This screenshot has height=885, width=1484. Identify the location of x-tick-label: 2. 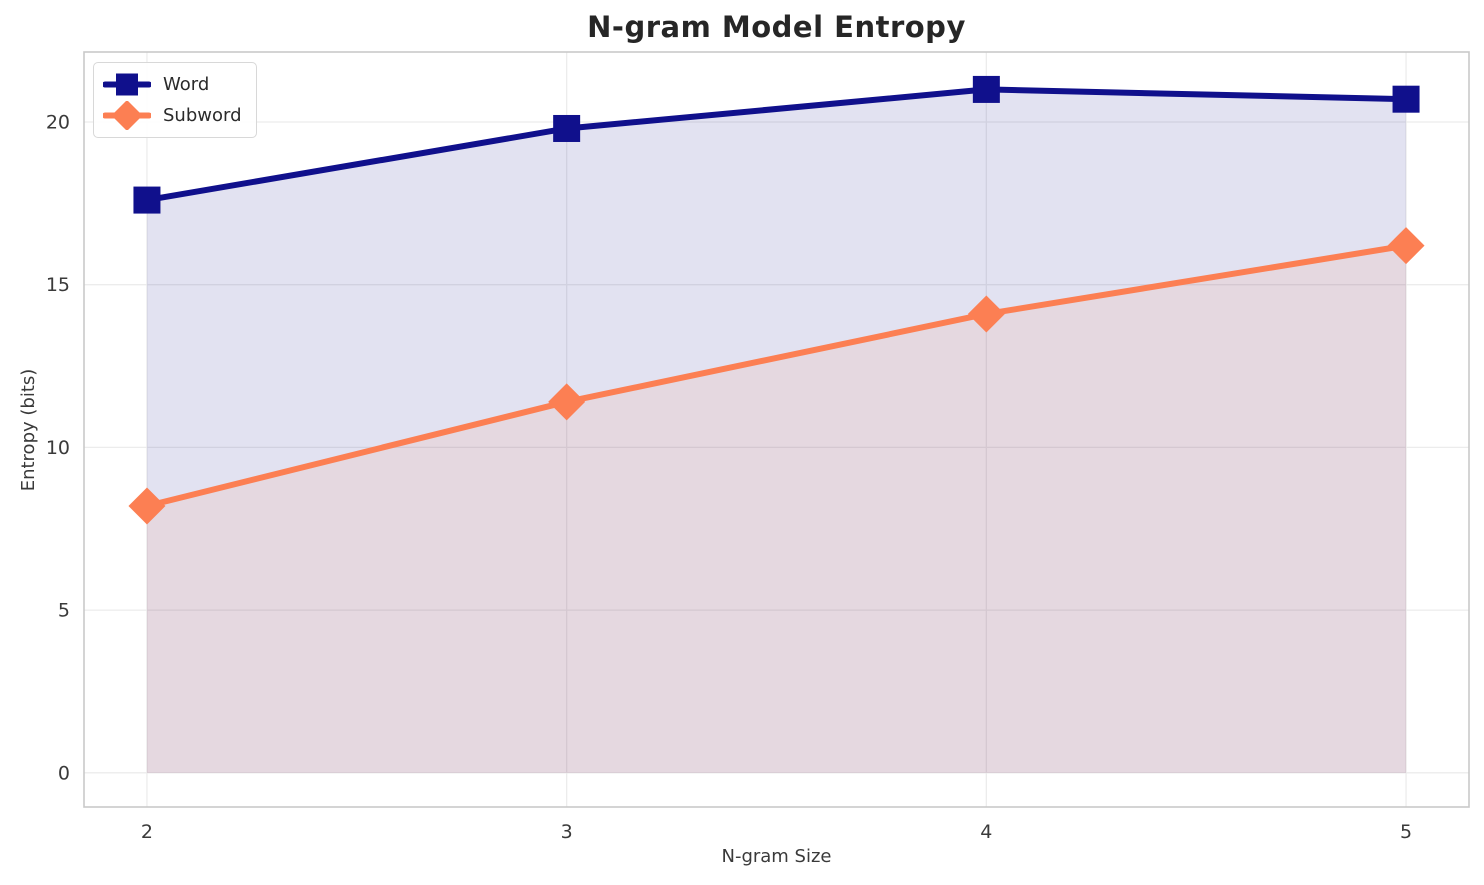
(147, 832).